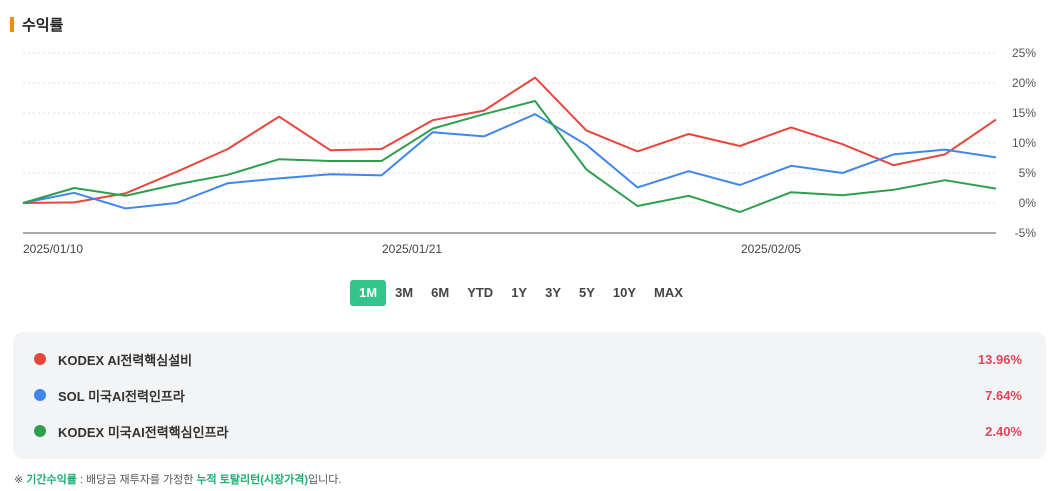  I want to click on period-tab-5y: 5Y, so click(587, 292).